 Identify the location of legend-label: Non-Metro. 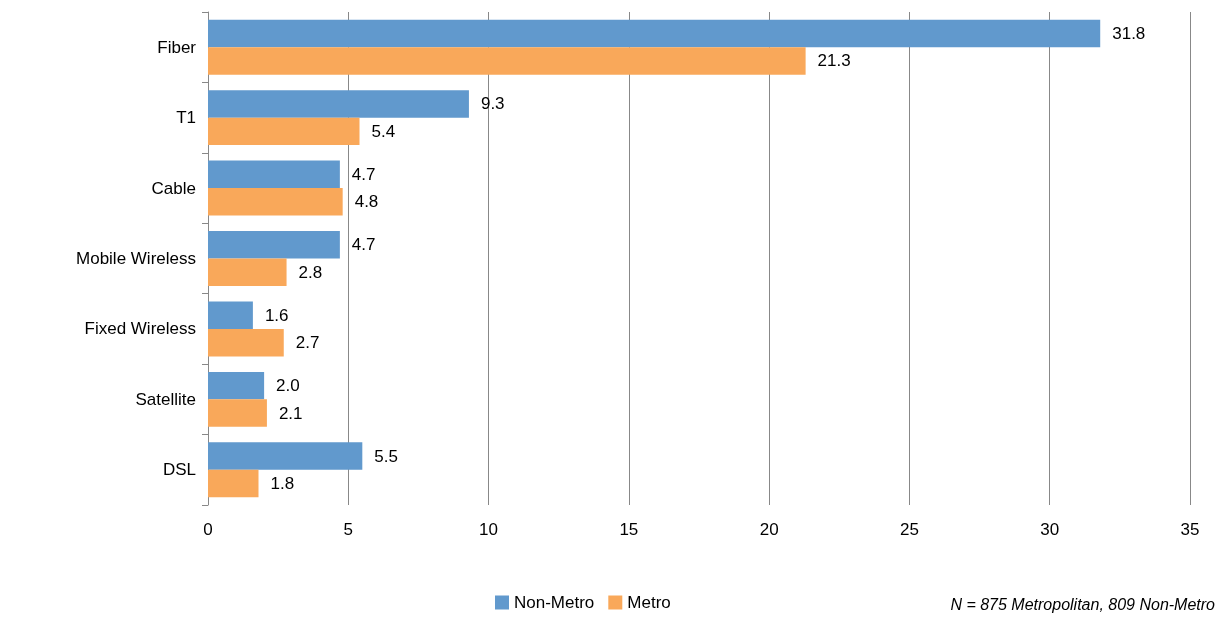
(554, 602).